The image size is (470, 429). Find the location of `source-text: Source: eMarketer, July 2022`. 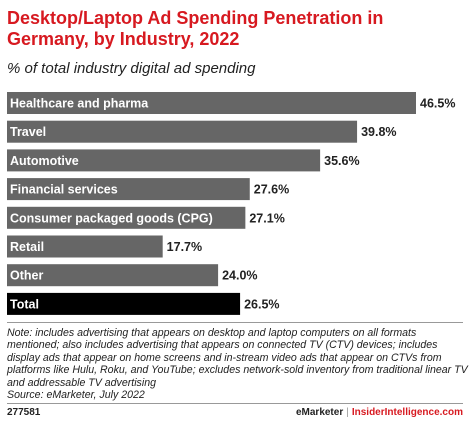

source-text: Source: eMarketer, July 2022 is located at coordinates (76, 395).